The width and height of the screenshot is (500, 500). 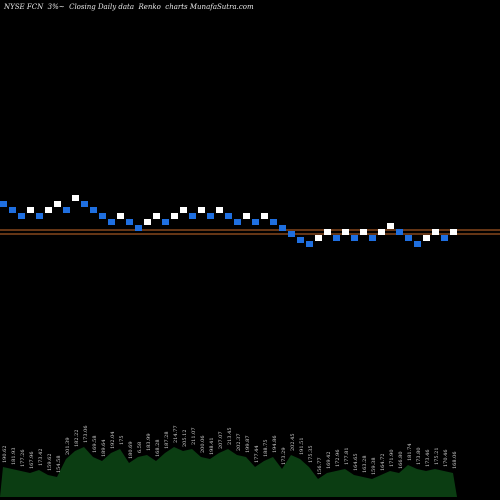 I want to click on volume-label-17: 168.28, so click(x=158, y=449).